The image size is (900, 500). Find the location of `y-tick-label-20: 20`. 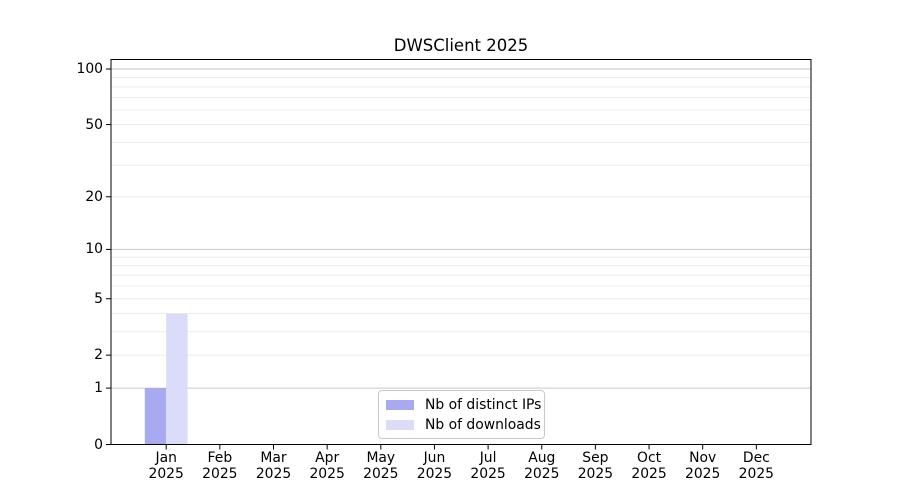

y-tick-label-20: 20 is located at coordinates (94, 196).